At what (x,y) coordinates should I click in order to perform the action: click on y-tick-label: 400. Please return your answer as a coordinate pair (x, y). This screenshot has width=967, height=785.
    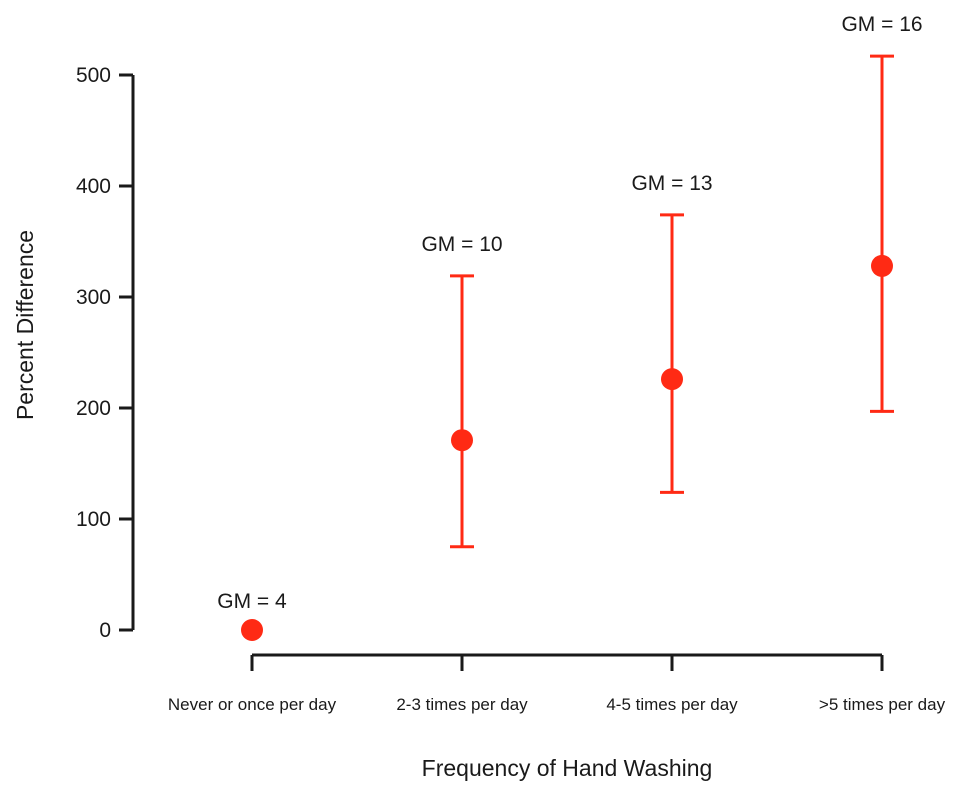
    Looking at the image, I should click on (93, 186).